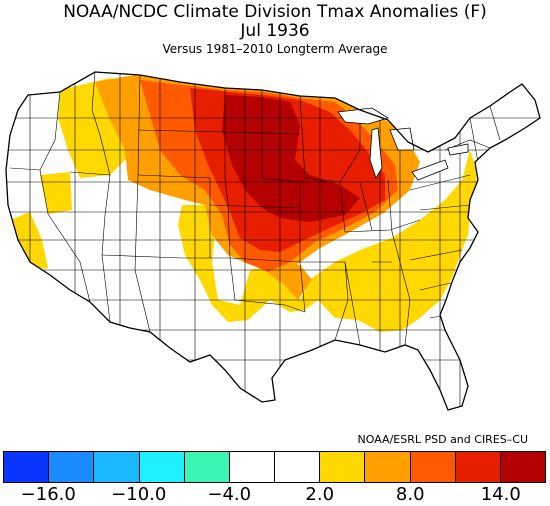 The image size is (550, 506). Describe the element at coordinates (403, 144) in the screenshot. I see `great-lakes` at that location.